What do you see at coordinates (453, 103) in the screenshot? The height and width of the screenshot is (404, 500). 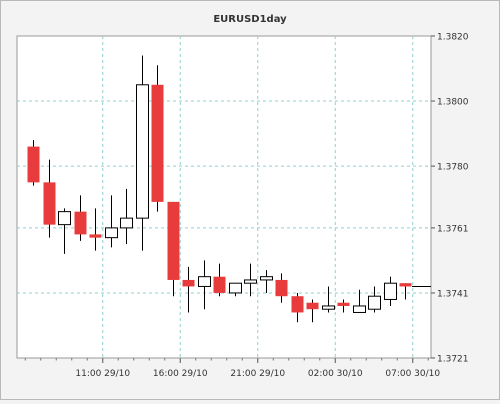 I see `y-tick-label: 1.3800` at bounding box center [453, 103].